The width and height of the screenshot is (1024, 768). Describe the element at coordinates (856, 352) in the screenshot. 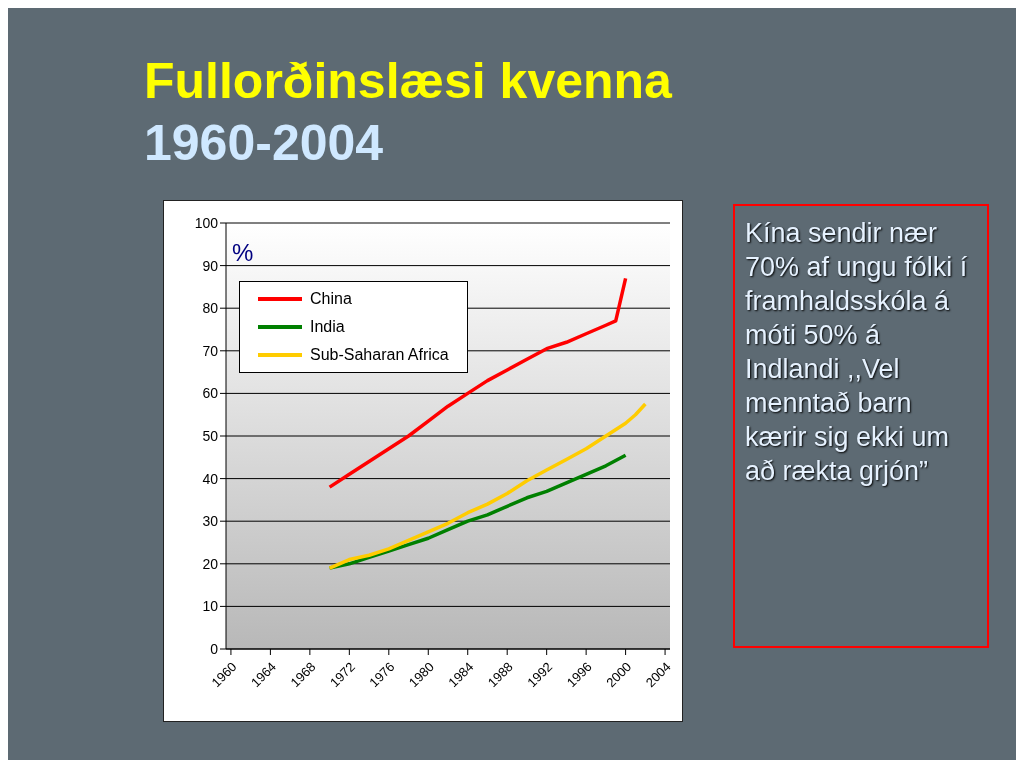

I see `text: Kína sendir nær 70% af ungu fólki í framhaldsskóla á móti 50% á Indlandi ,,Vel menntað barn kærir sig ekki um að rækta grjón”` at that location.